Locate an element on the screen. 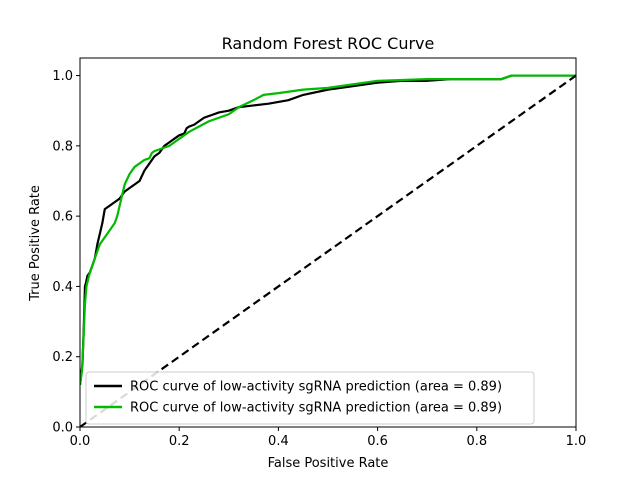 The height and width of the screenshot is (480, 640). x-tick-label: 0.8 is located at coordinates (476, 441).